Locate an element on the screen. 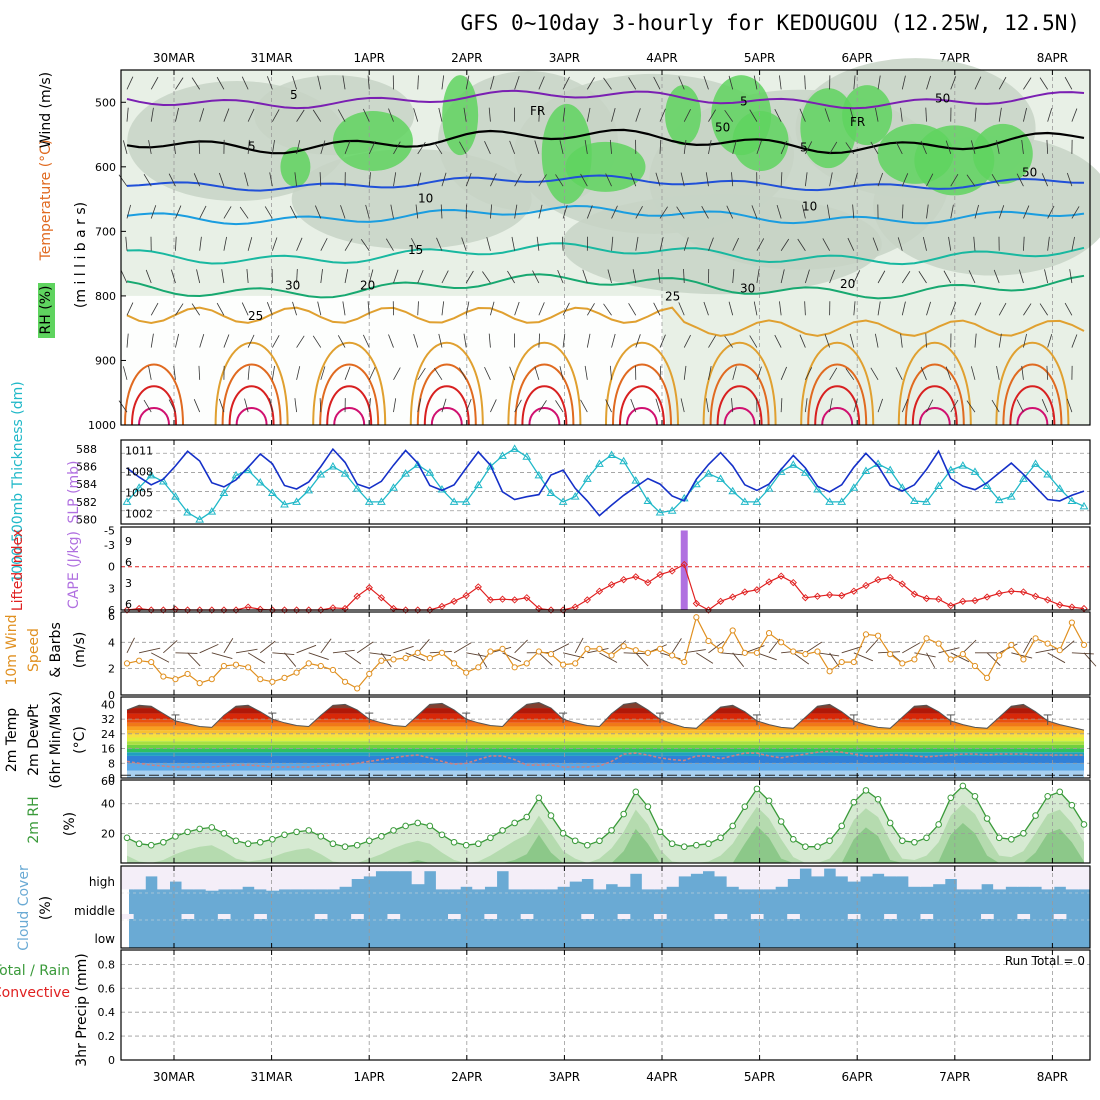 The image size is (1100, 1100). thickness-line is located at coordinates (605, 484).